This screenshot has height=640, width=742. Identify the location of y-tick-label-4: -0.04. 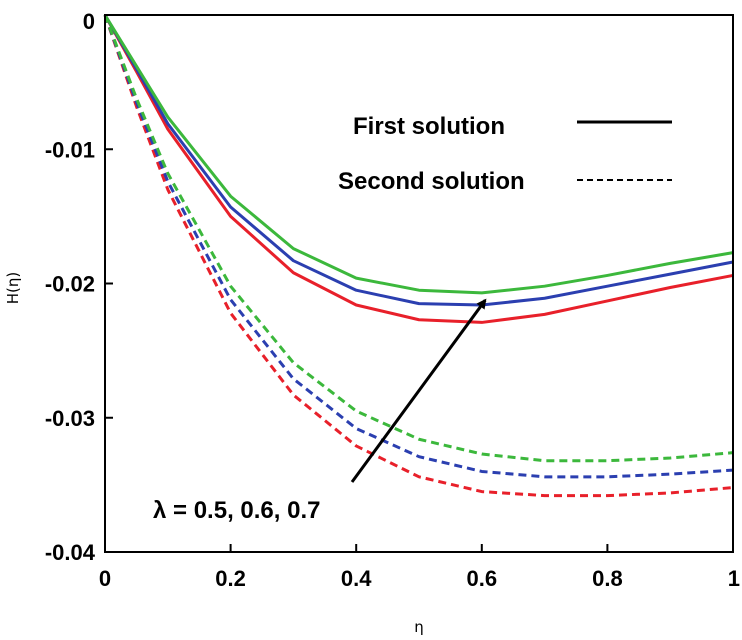
(70, 552).